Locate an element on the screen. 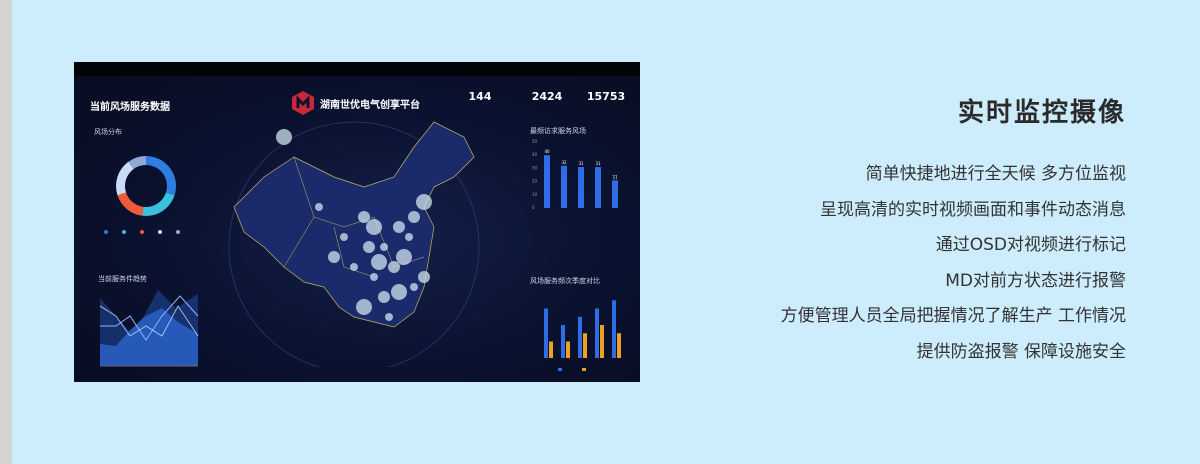  y-tick: 20 is located at coordinates (535, 181).